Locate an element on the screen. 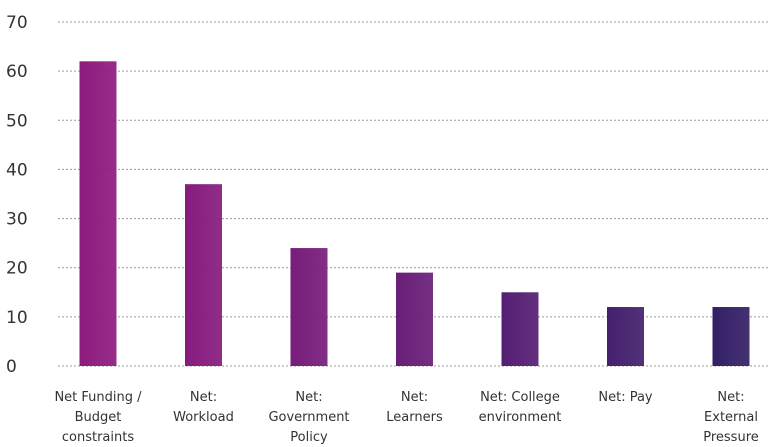 Image resolution: width=769 pixels, height=447 pixels. y-tick-label: 70 is located at coordinates (17, 23).